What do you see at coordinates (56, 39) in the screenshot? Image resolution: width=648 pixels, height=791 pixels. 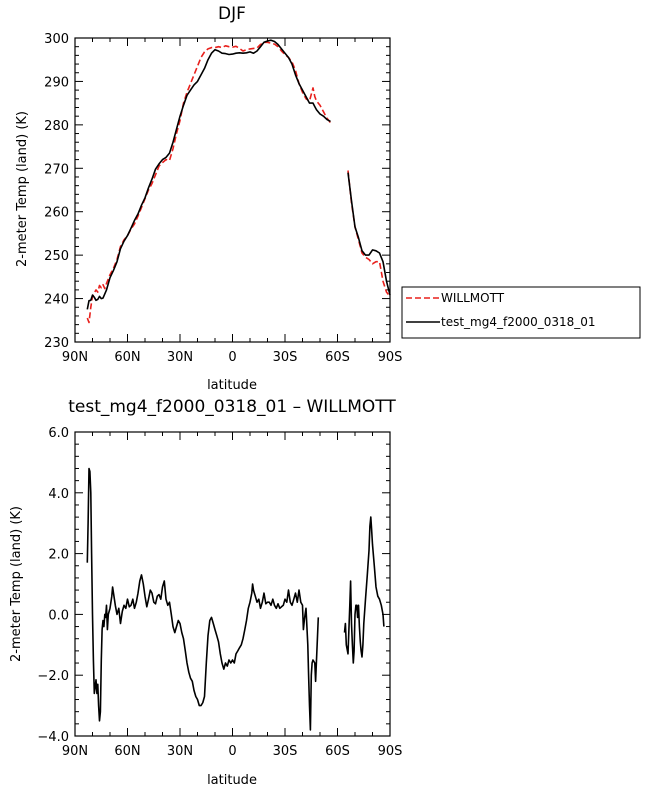 I see `y-tick-label: 300` at bounding box center [56, 39].